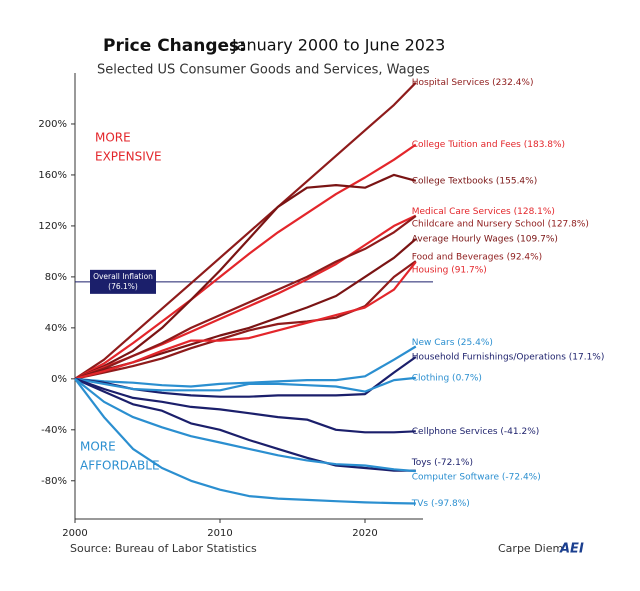 Image resolution: width=640 pixels, height=591 pixels. I want to click on x-tick-label: 2010, so click(219, 533).